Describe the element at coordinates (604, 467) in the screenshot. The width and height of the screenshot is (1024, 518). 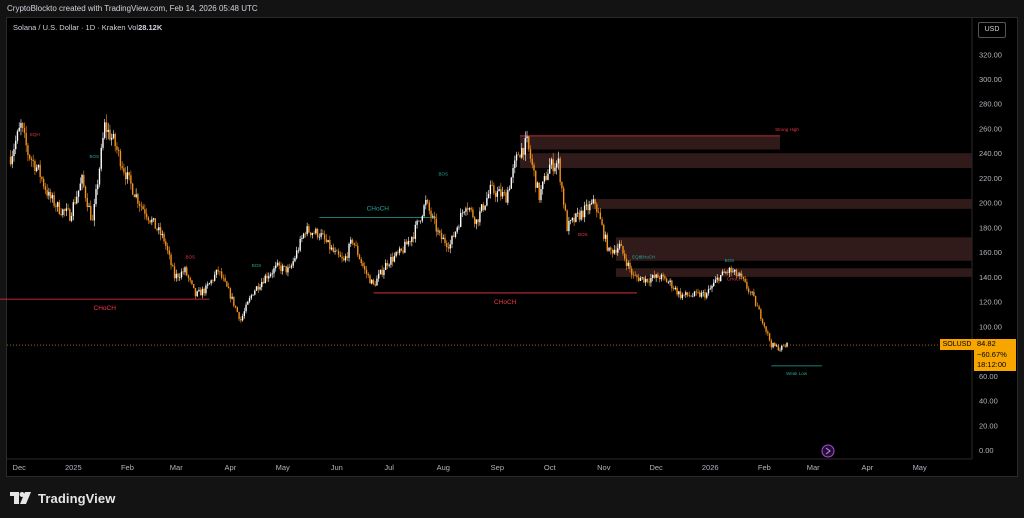
I see `x-tick-label: Nov` at that location.